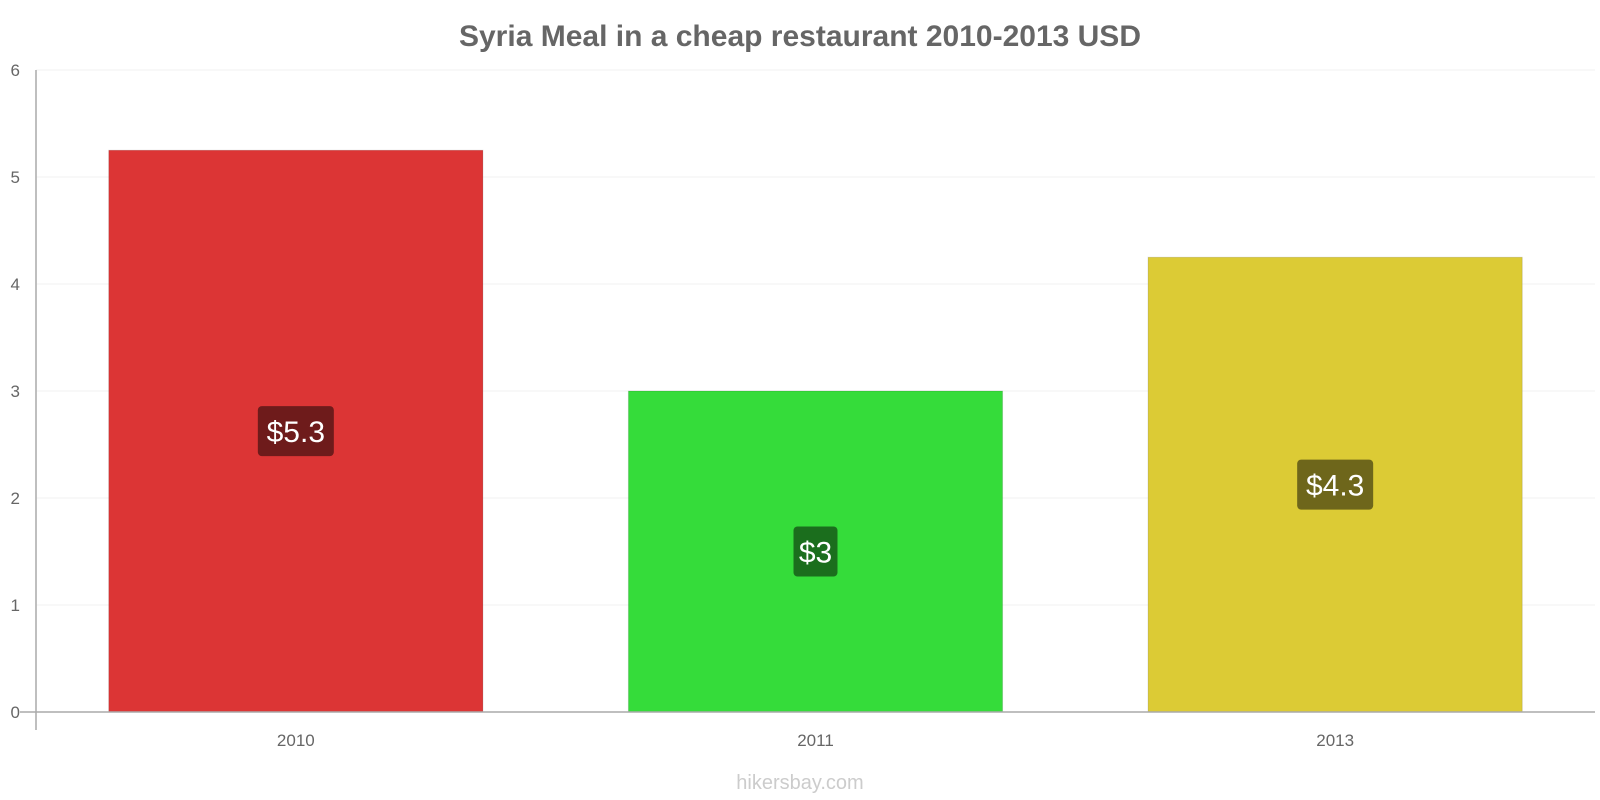 The height and width of the screenshot is (800, 1600). I want to click on y-tick-label: 3, so click(15, 391).